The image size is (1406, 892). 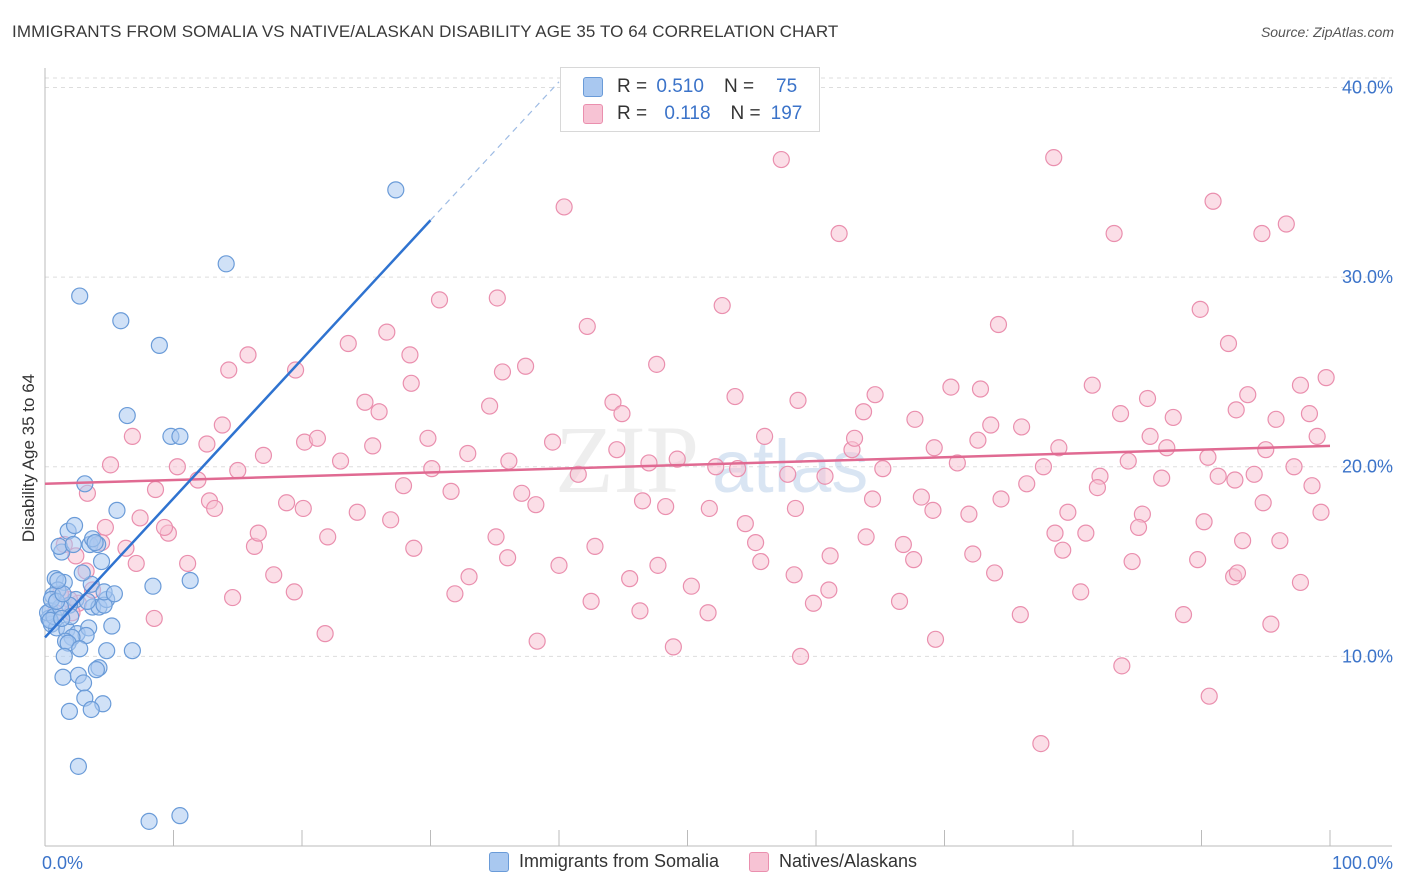 I want to click on legend-item-somalia: Immigrants from Somalia, so click(x=603, y=861).